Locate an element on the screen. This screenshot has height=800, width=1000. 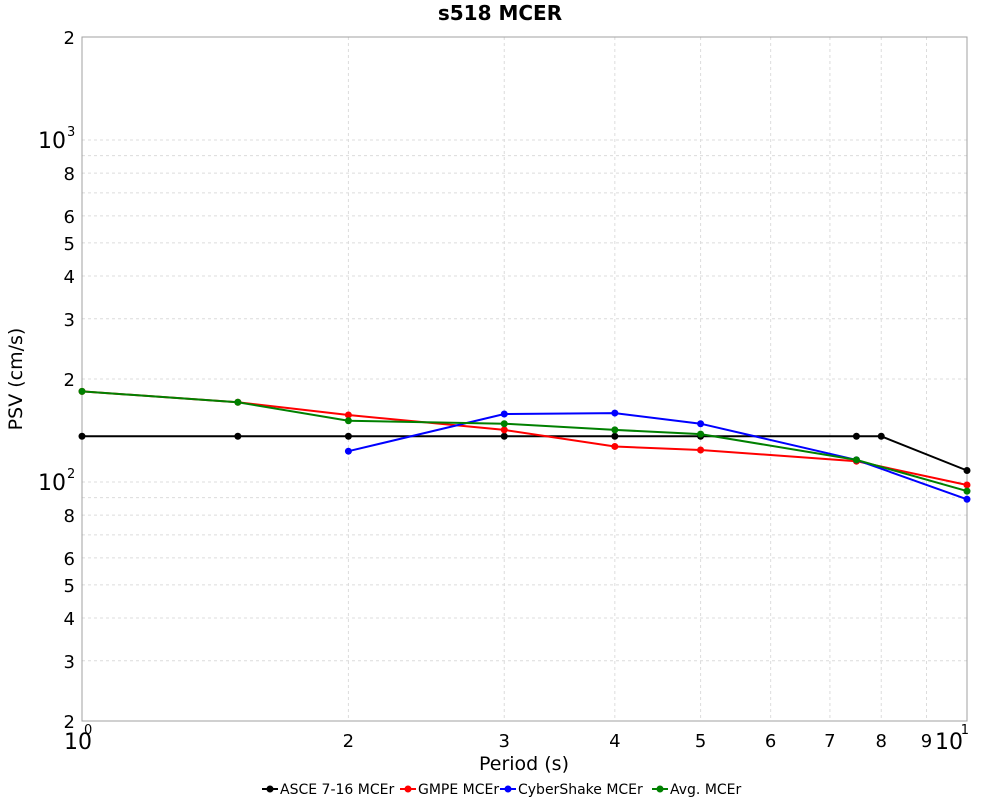
legend-item: Avg. MCEr is located at coordinates (697, 790).